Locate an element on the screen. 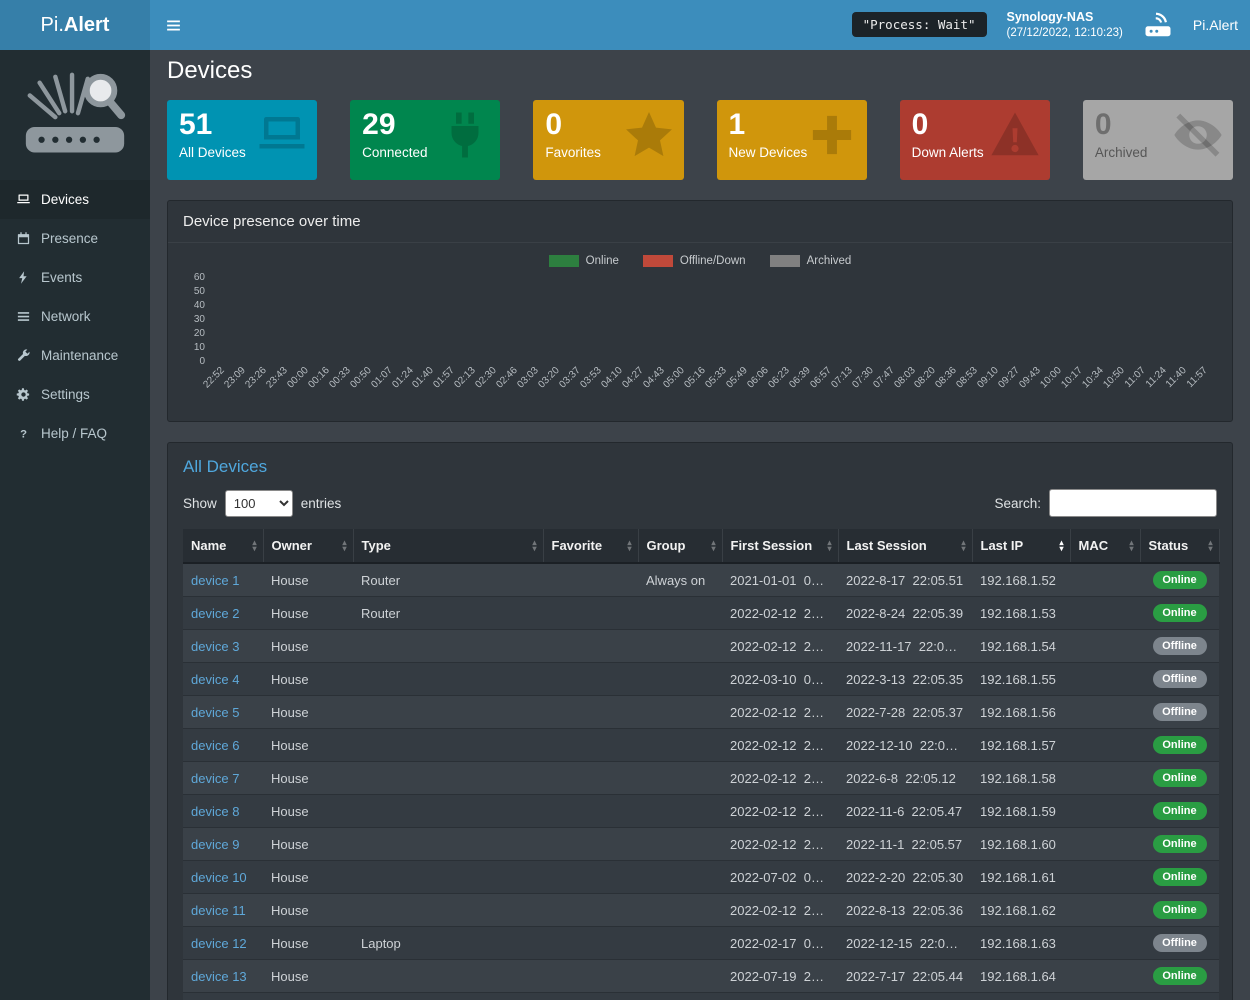 This screenshot has width=1250, height=1000. device-link: device 12 is located at coordinates (219, 943).